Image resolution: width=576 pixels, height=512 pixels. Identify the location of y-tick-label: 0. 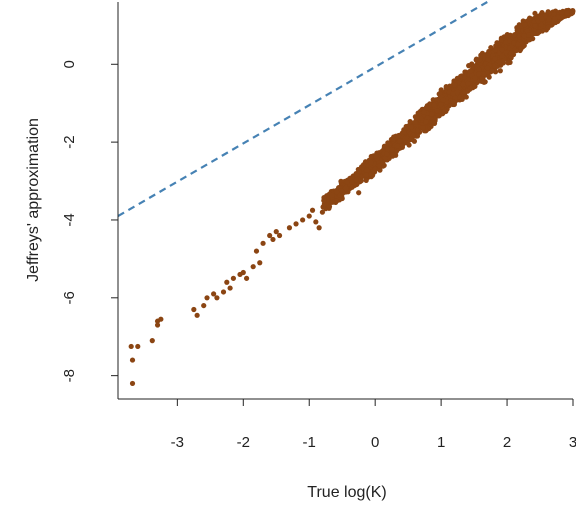
(69, 64).